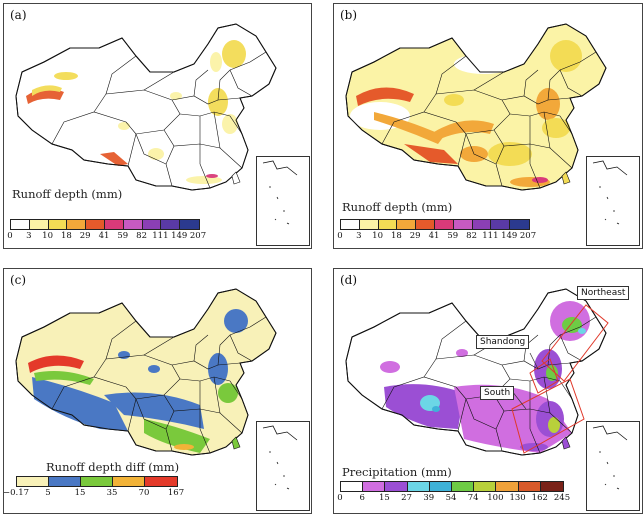  Describe the element at coordinates (562, 498) in the screenshot. I see `colorbar-tick-label: 245` at that location.